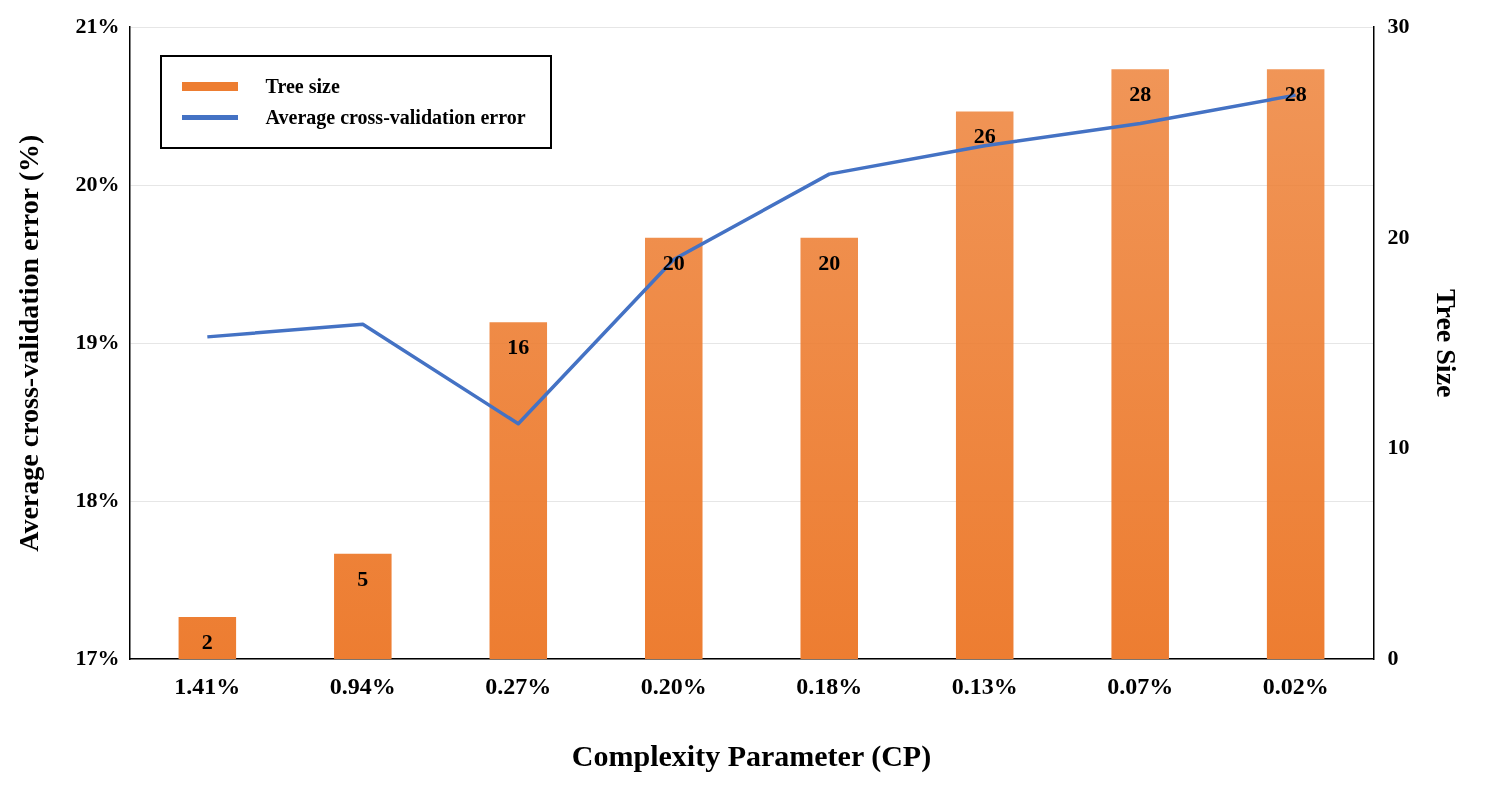  What do you see at coordinates (1393, 657) in the screenshot?
I see `y2-tick-label: 0` at bounding box center [1393, 657].